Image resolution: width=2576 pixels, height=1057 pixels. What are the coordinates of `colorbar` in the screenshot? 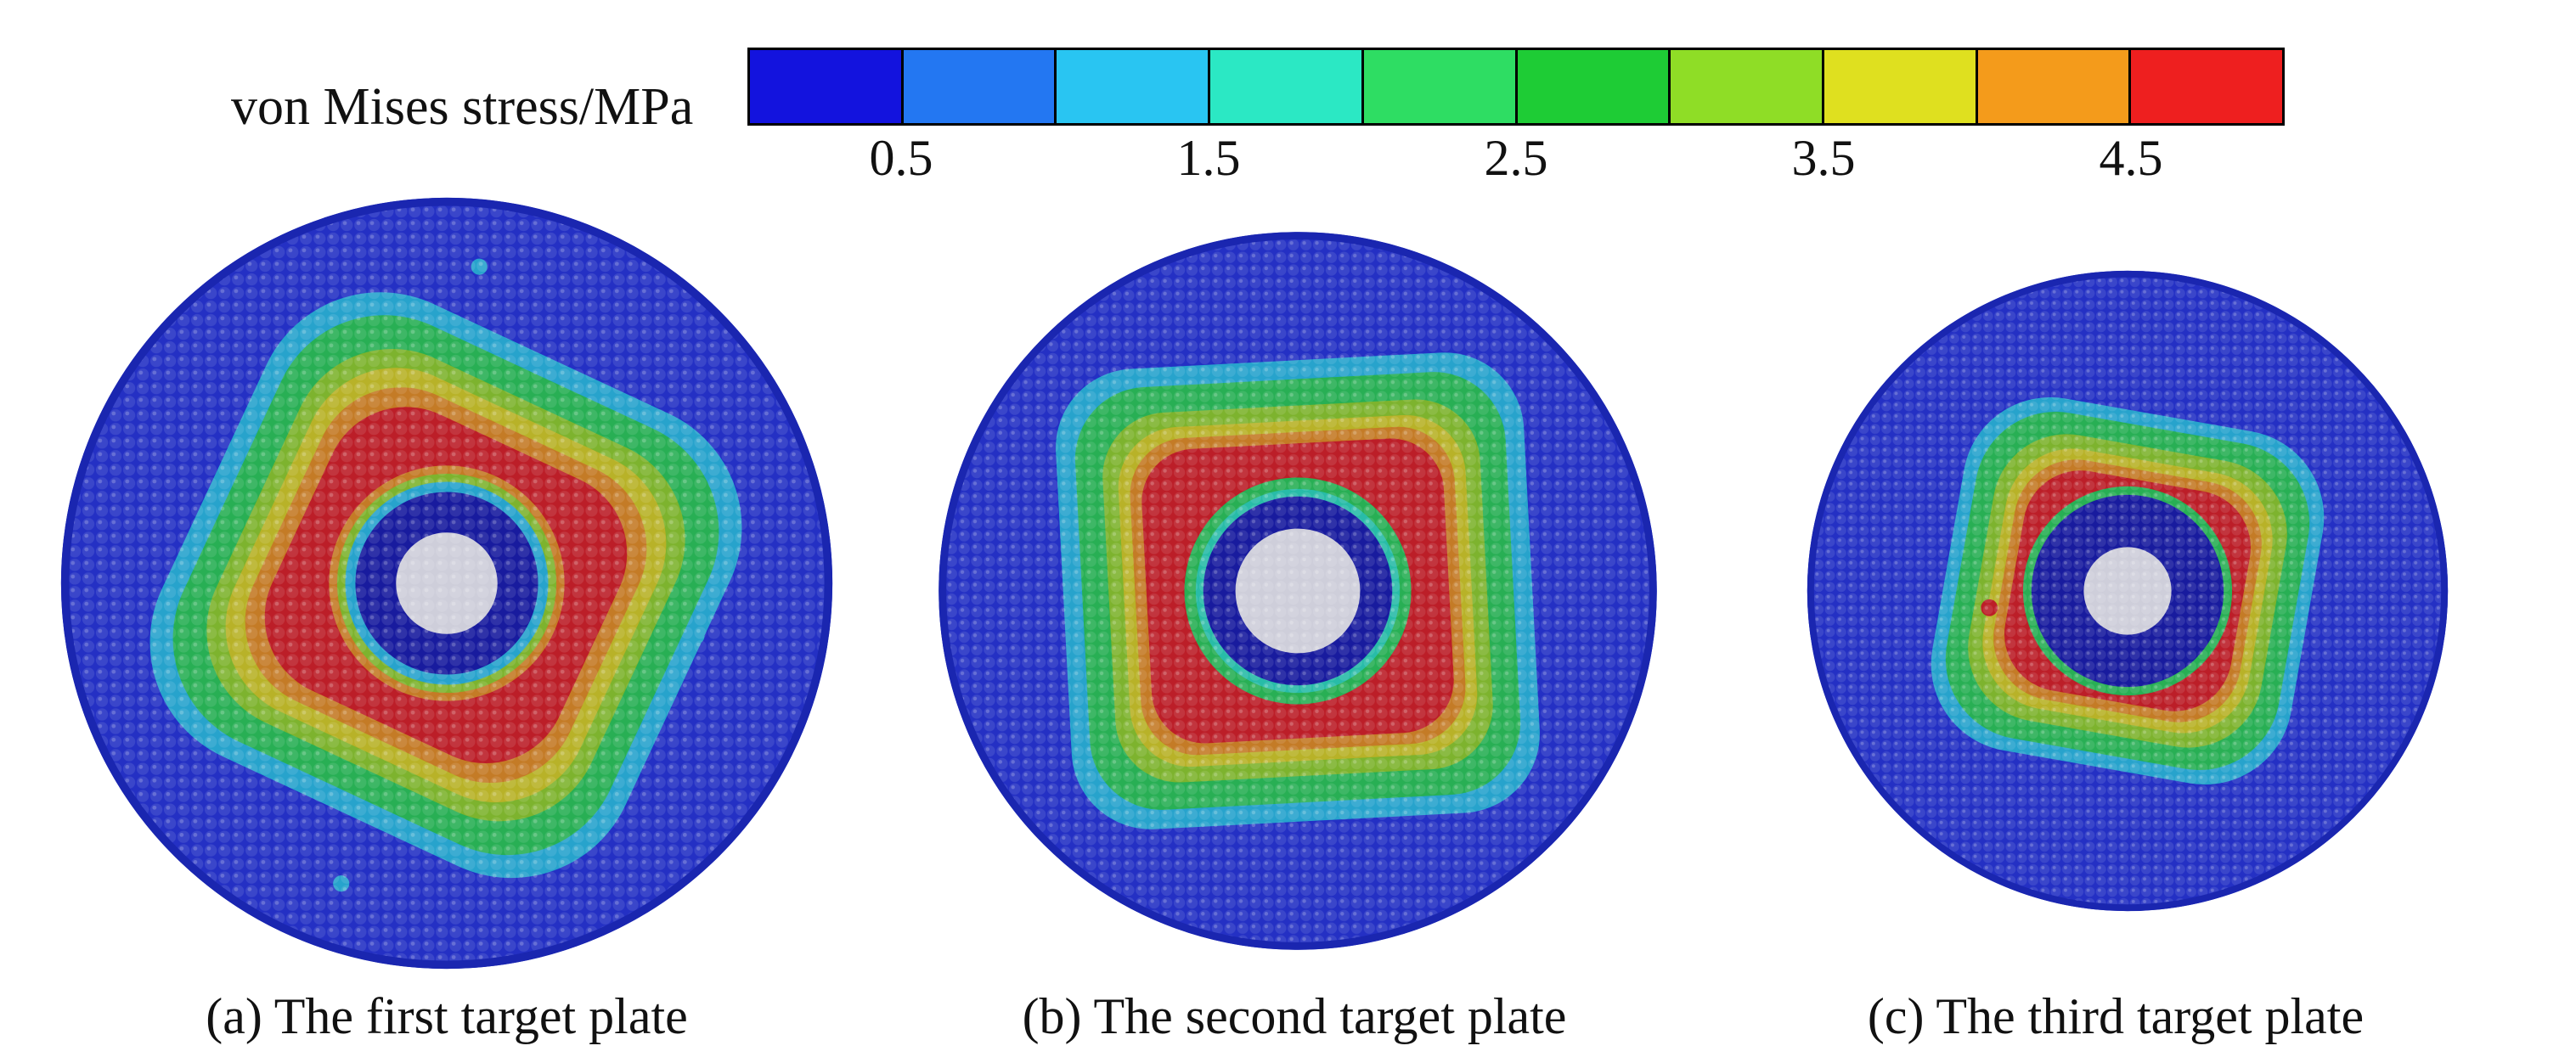 It's located at (1516, 87).